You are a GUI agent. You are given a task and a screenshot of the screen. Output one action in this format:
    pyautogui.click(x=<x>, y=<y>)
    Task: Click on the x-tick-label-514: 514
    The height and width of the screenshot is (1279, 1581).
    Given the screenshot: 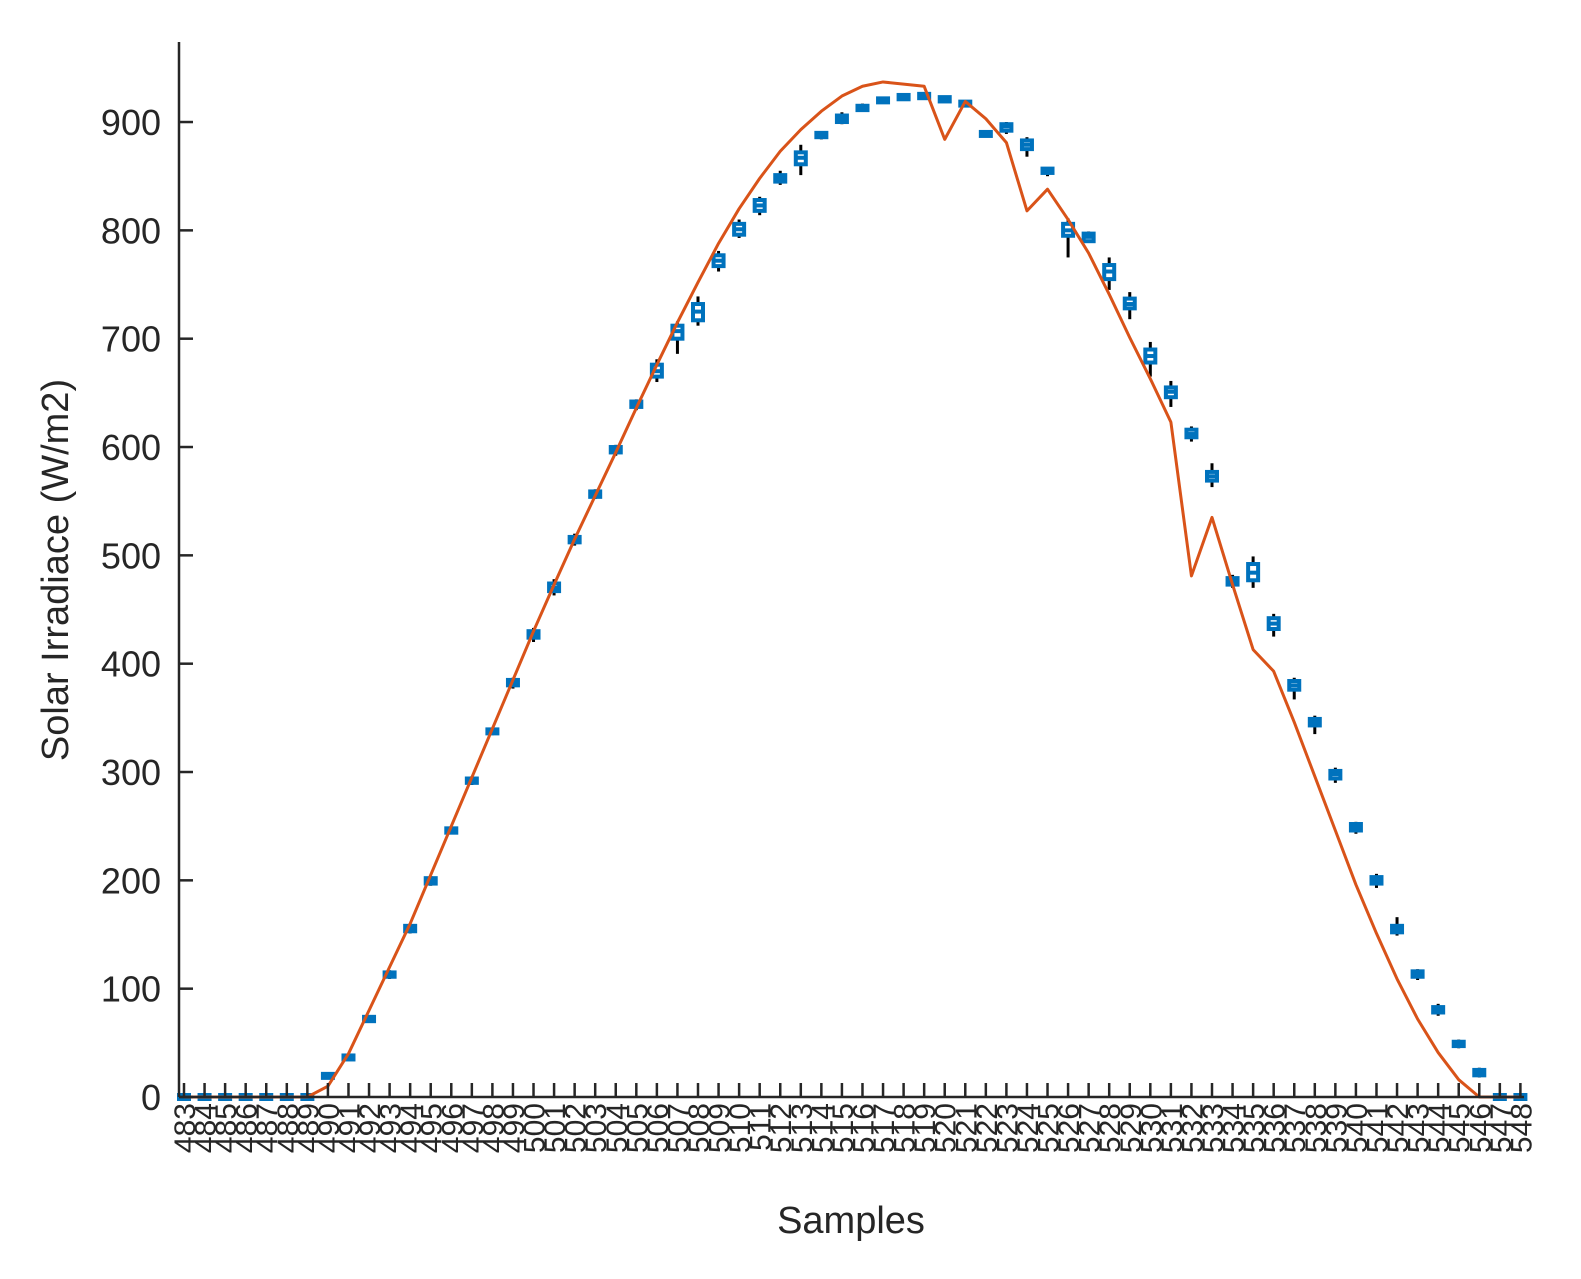 What is the action you would take?
    pyautogui.click(x=822, y=1128)
    